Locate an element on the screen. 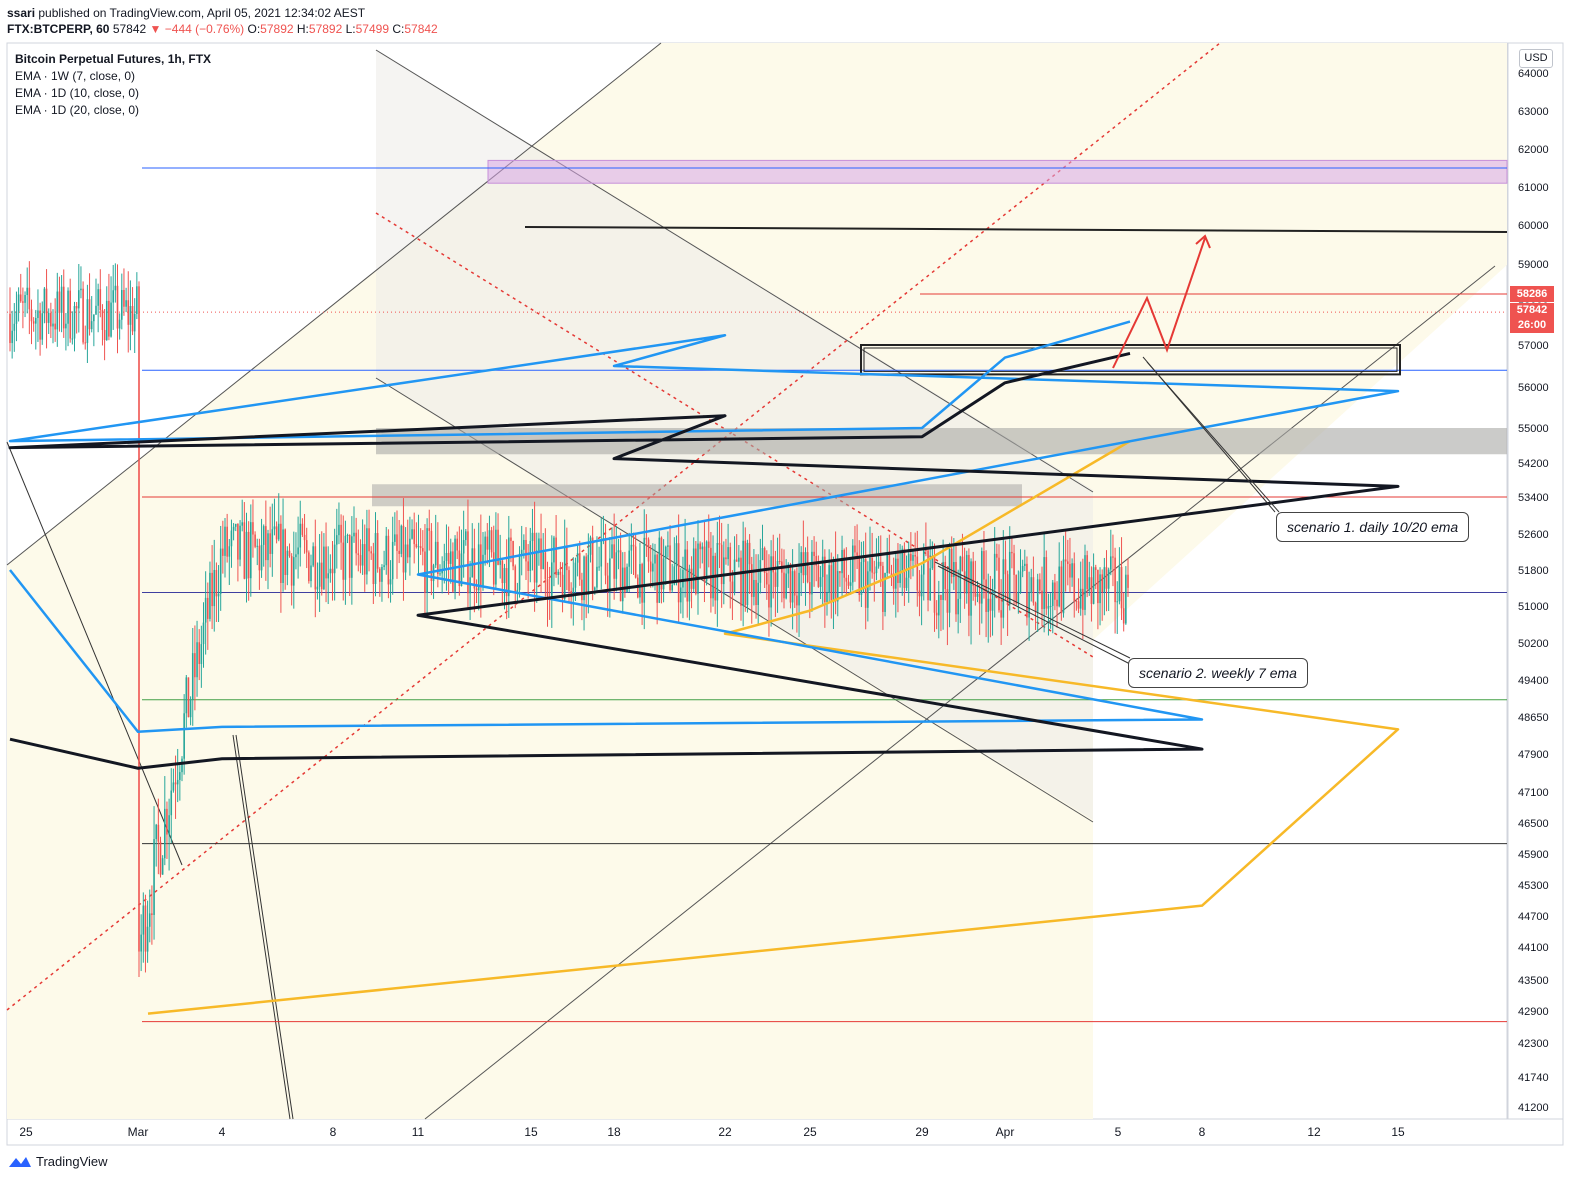 The image size is (1584, 1194). time-tick-label: Mar is located at coordinates (138, 1132).